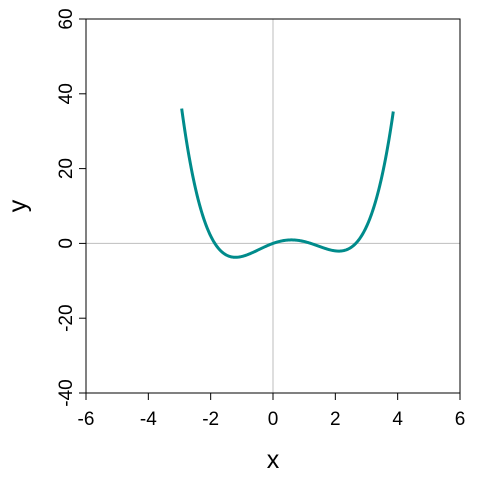 The image size is (480, 480). I want to click on y-tick-label: -20, so click(66, 317).